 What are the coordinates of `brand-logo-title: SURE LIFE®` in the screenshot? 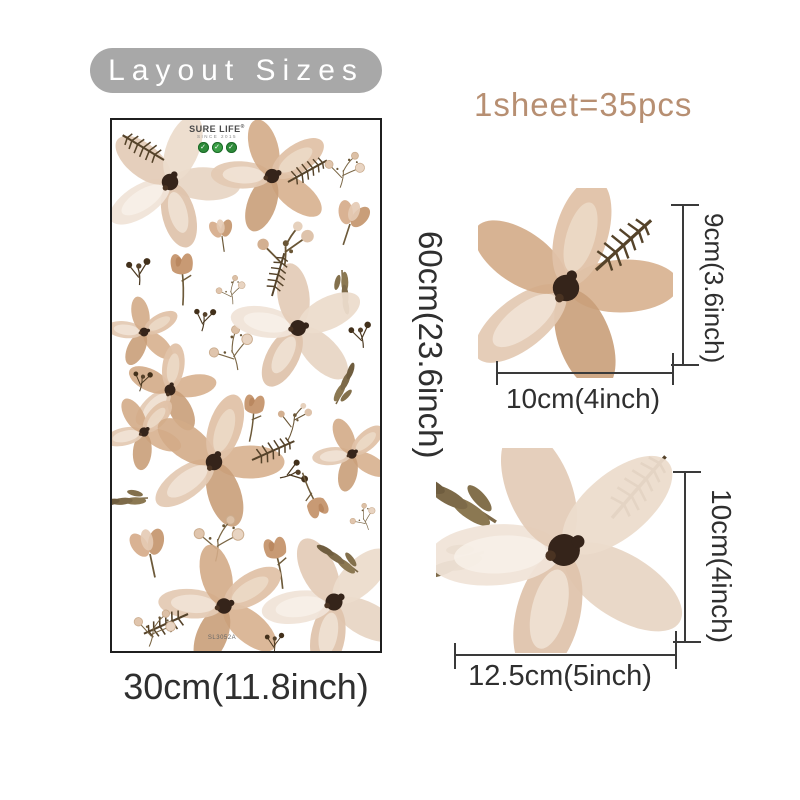 It's located at (217, 129).